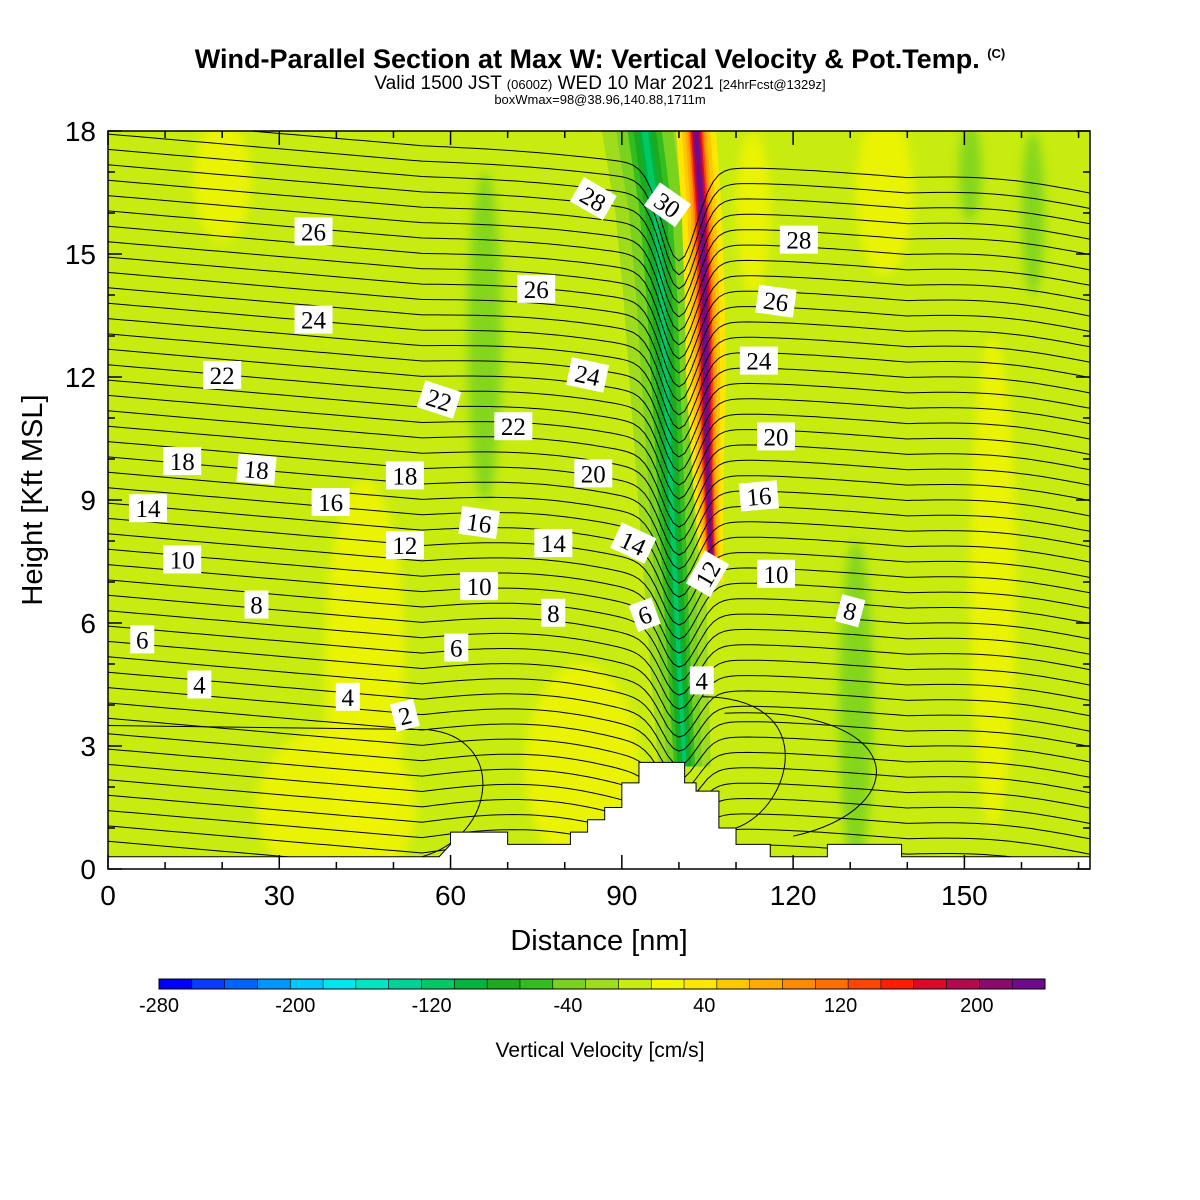 The width and height of the screenshot is (1200, 1200). What do you see at coordinates (567, 1006) in the screenshot?
I see `colorbar-tick-label: -40` at bounding box center [567, 1006].